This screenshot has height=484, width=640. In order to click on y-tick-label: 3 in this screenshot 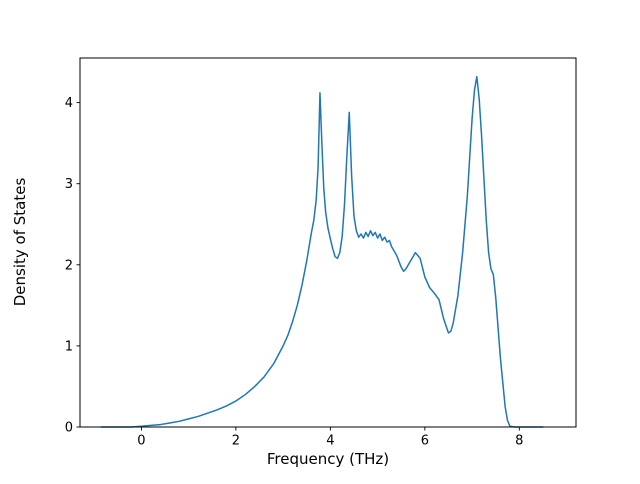, I will do `click(69, 184)`.